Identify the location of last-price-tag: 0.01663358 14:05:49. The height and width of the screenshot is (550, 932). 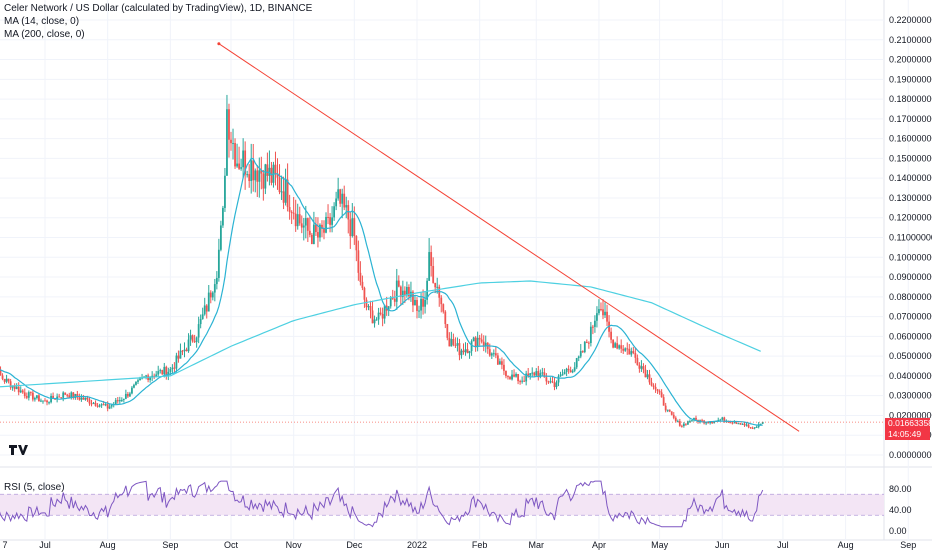
(908, 429).